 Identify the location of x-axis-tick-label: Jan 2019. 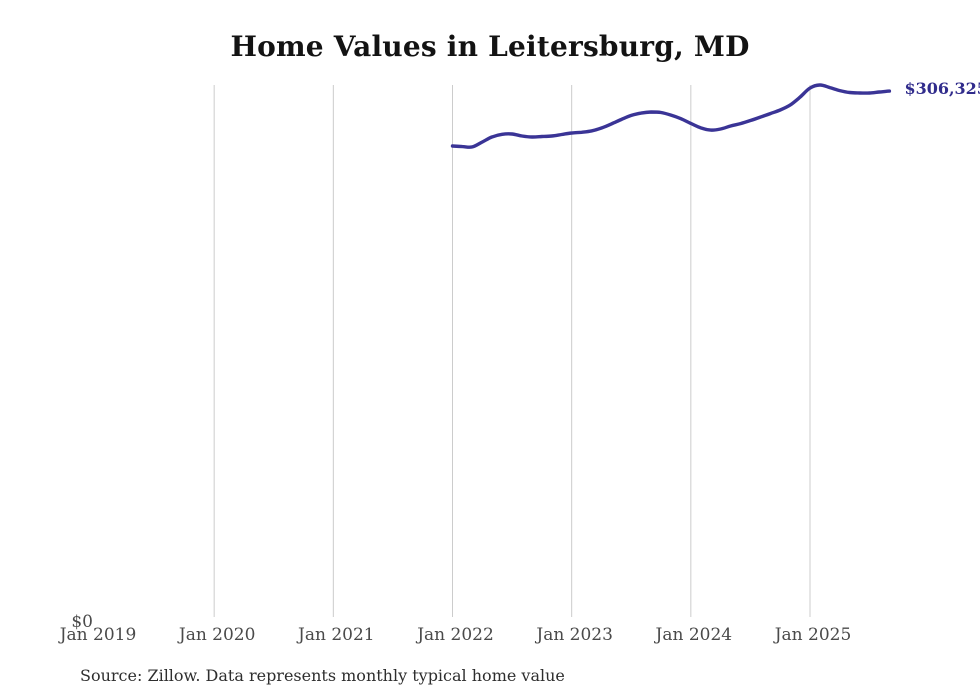
(97, 635).